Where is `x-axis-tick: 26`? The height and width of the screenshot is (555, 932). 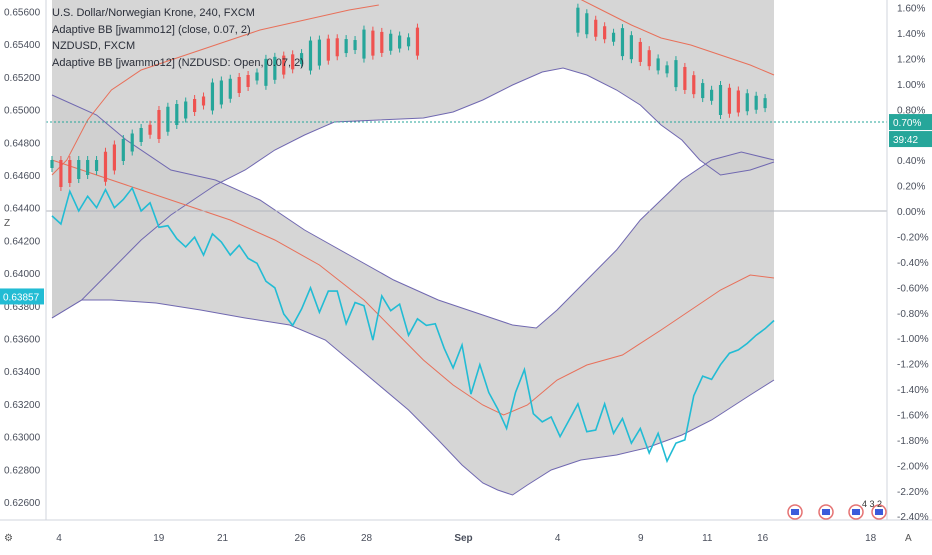
x-axis-tick: 26 is located at coordinates (301, 538).